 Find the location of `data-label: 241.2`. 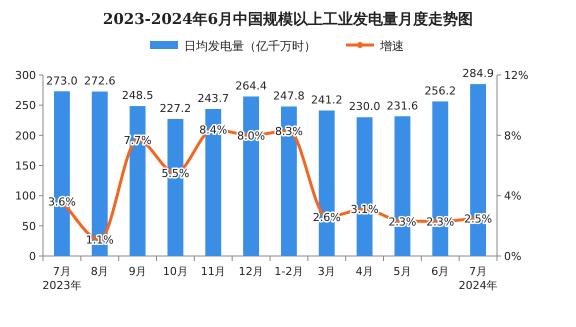

data-label: 241.2 is located at coordinates (326, 99).